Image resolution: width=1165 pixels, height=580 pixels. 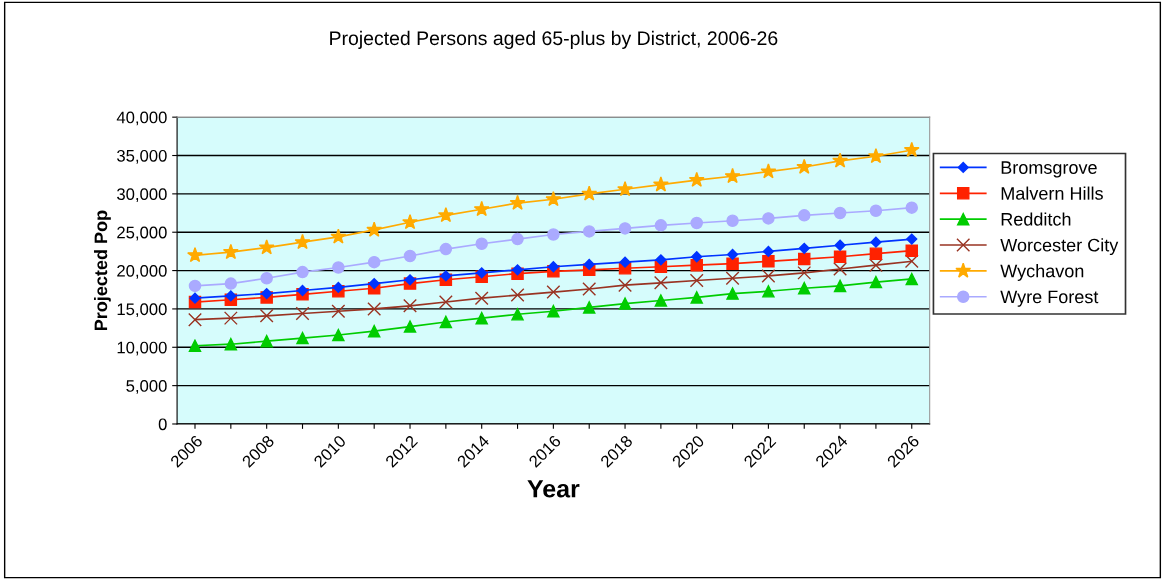 I want to click on legend-label: Wyre Forest, so click(x=1049, y=298).